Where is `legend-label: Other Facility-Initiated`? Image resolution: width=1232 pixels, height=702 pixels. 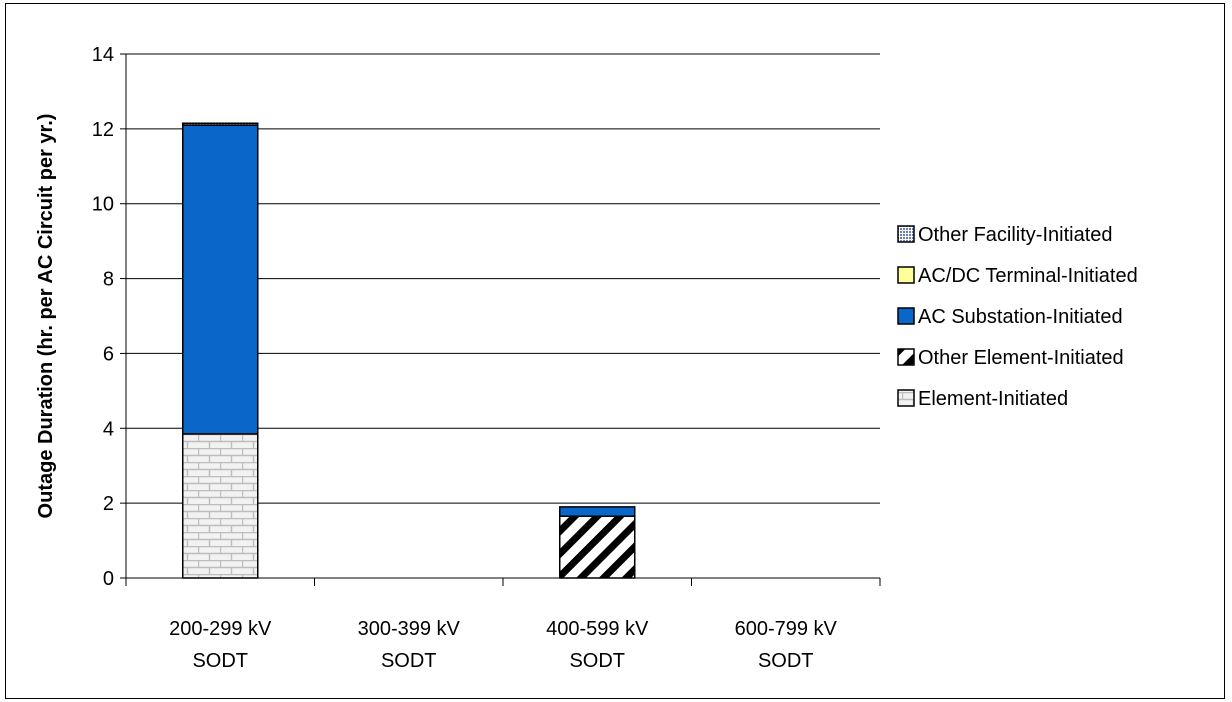
legend-label: Other Facility-Initiated is located at coordinates (1015, 235).